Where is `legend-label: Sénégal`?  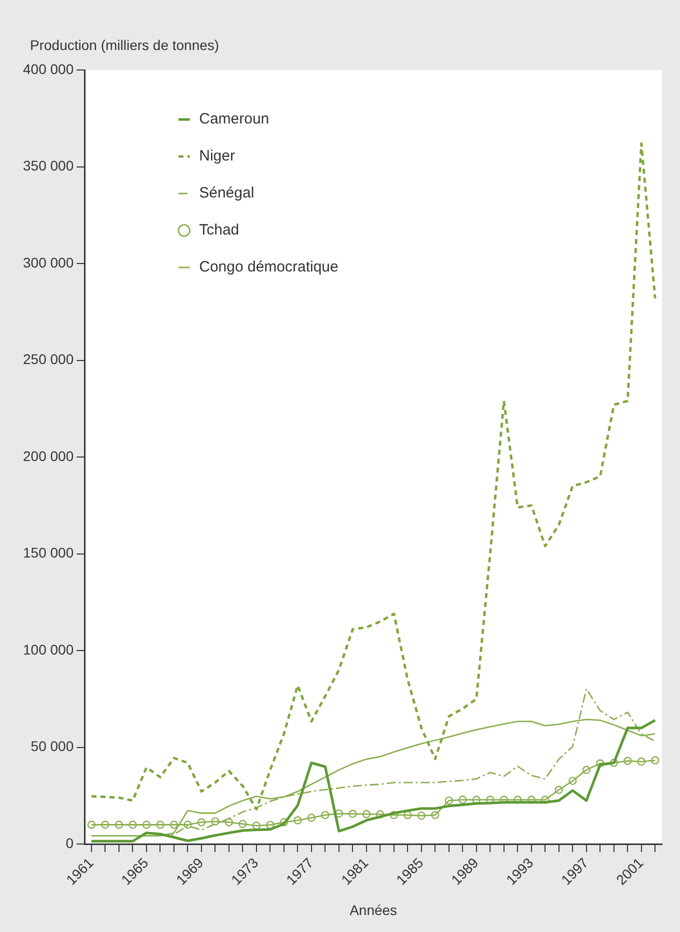 legend-label: Sénégal is located at coordinates (226, 193).